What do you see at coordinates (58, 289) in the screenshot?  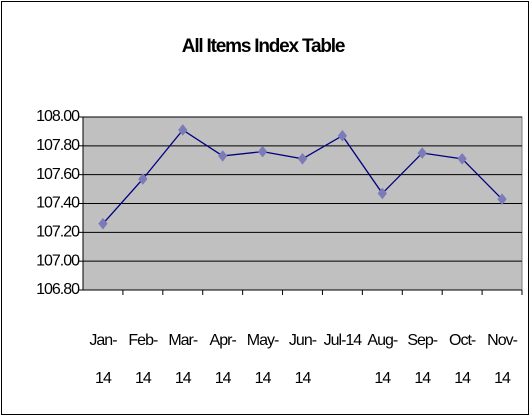 I see `y-tick-label: 106.80` at bounding box center [58, 289].